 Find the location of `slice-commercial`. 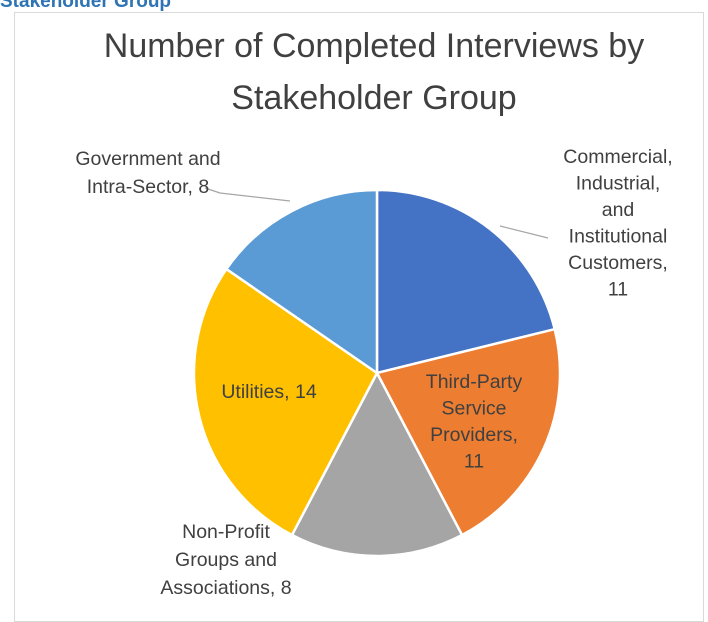

slice-commercial is located at coordinates (466, 281).